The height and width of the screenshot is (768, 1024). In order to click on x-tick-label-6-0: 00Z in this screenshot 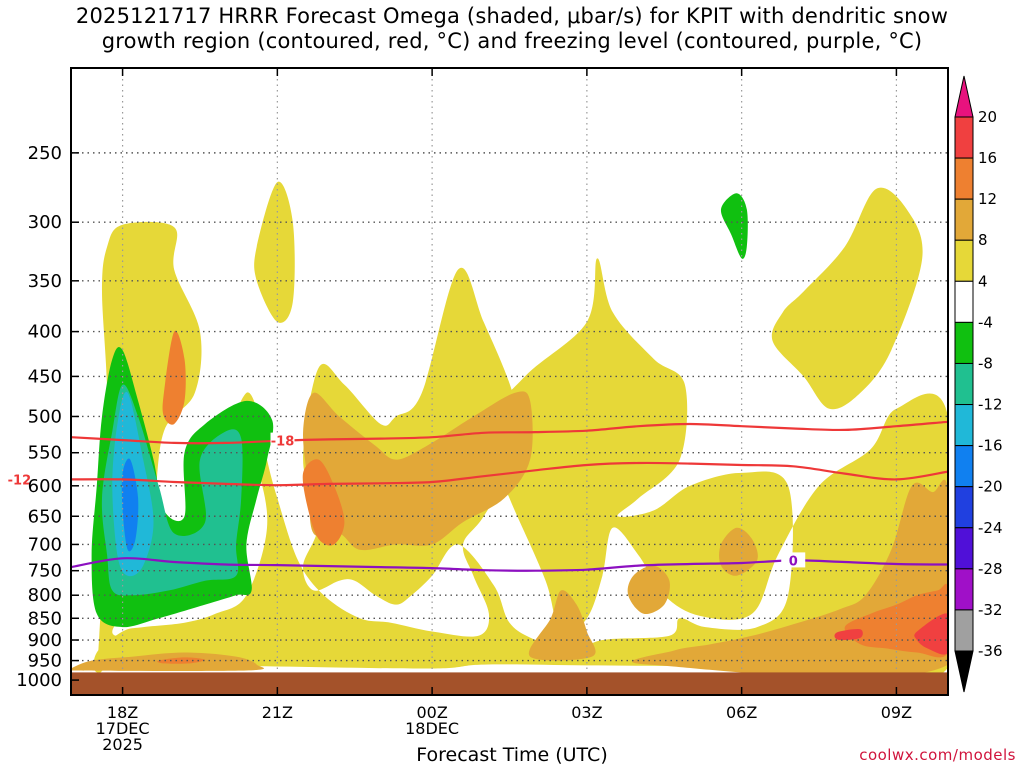, I will do `click(431, 712)`.